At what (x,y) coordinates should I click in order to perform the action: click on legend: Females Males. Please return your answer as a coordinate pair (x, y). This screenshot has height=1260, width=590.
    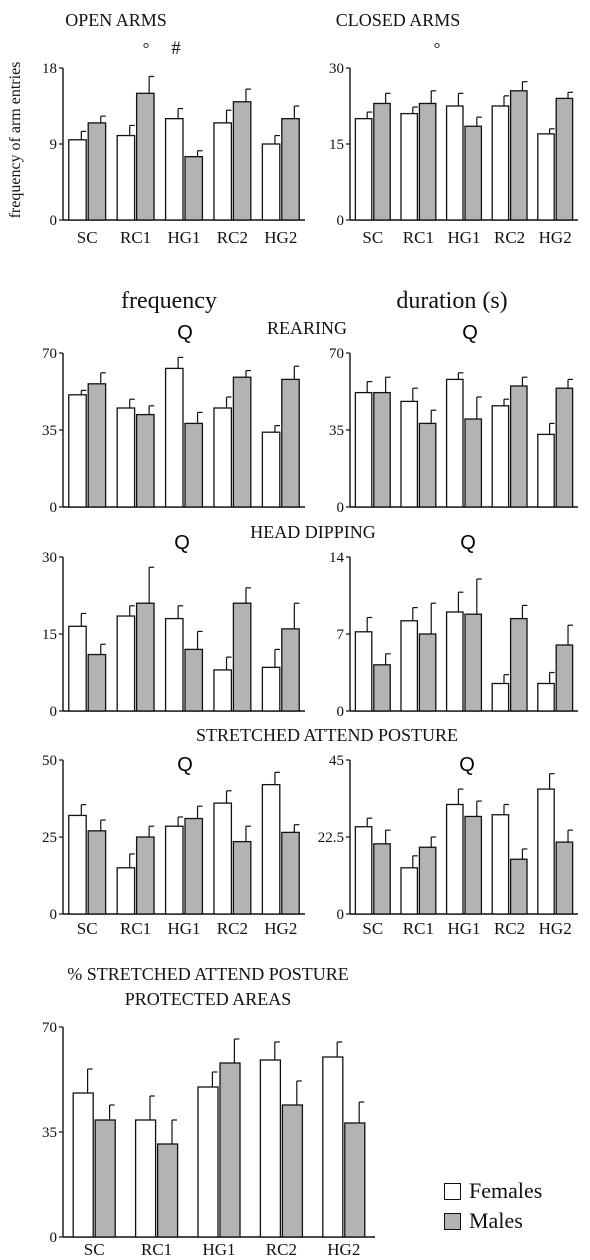
    Looking at the image, I should click on (493, 1206).